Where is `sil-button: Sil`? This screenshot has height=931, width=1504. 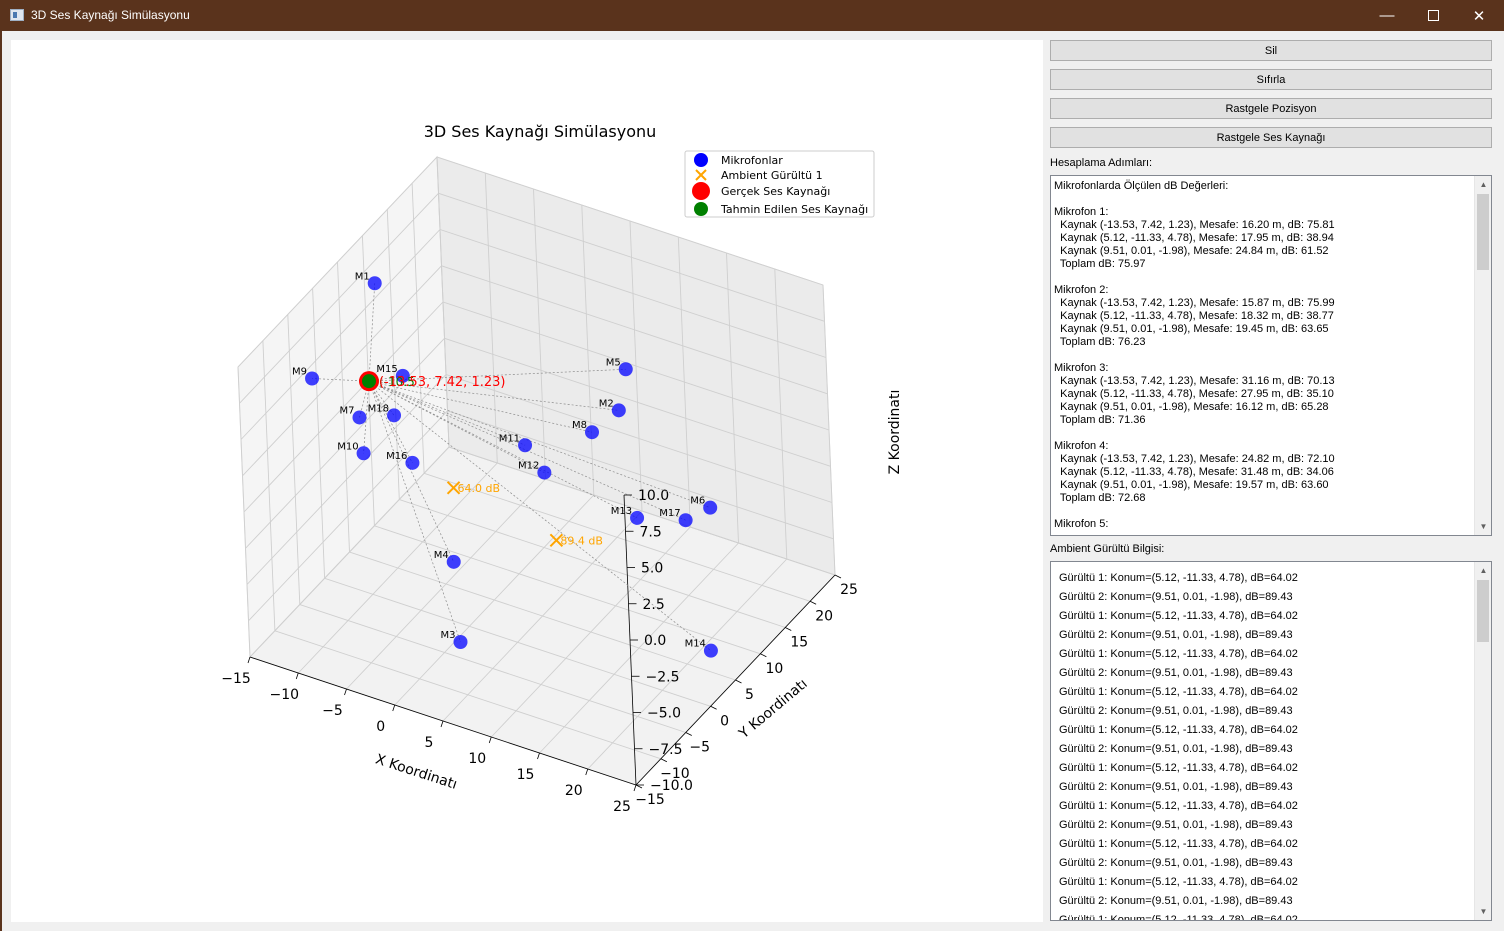
sil-button: Sil is located at coordinates (1271, 50).